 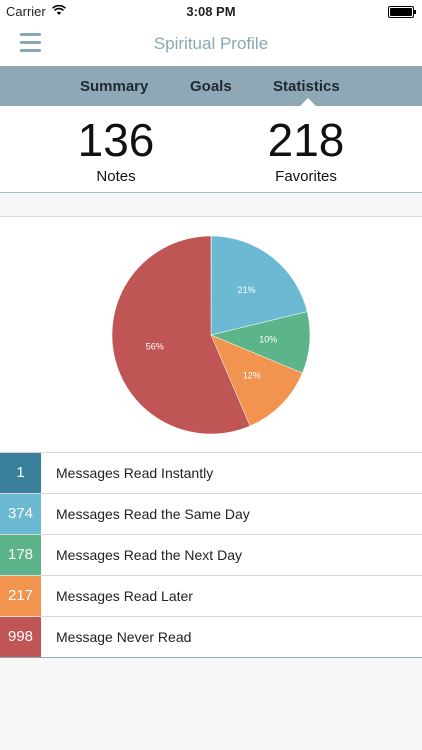 What do you see at coordinates (20, 473) in the screenshot?
I see `legend-count-badge: 1` at bounding box center [20, 473].